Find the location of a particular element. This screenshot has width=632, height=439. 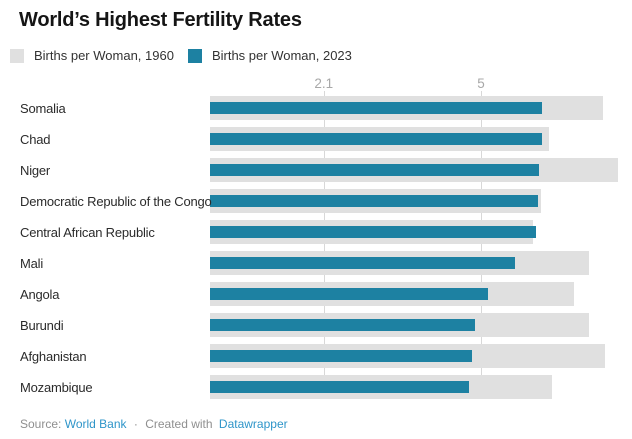

country-label: Niger is located at coordinates (35, 170).